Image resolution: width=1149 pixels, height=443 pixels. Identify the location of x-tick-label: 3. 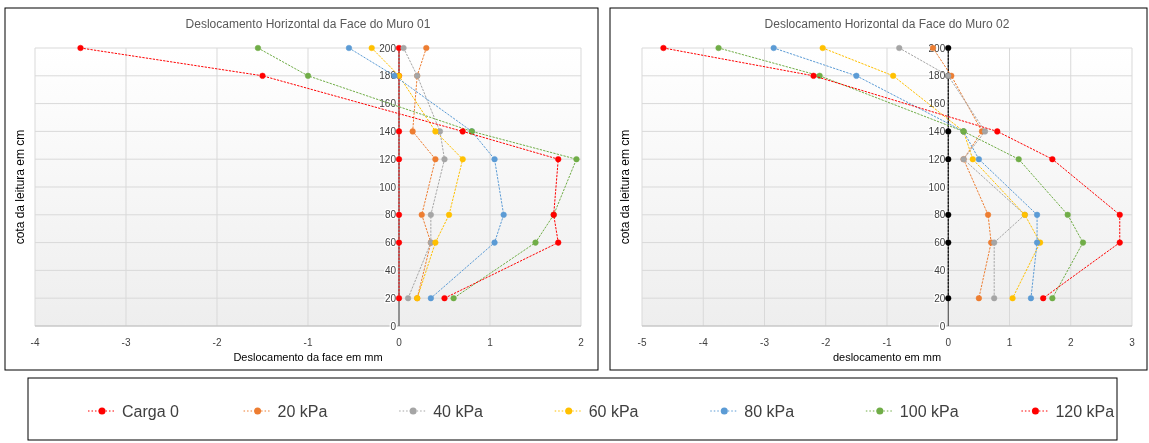
(1132, 342).